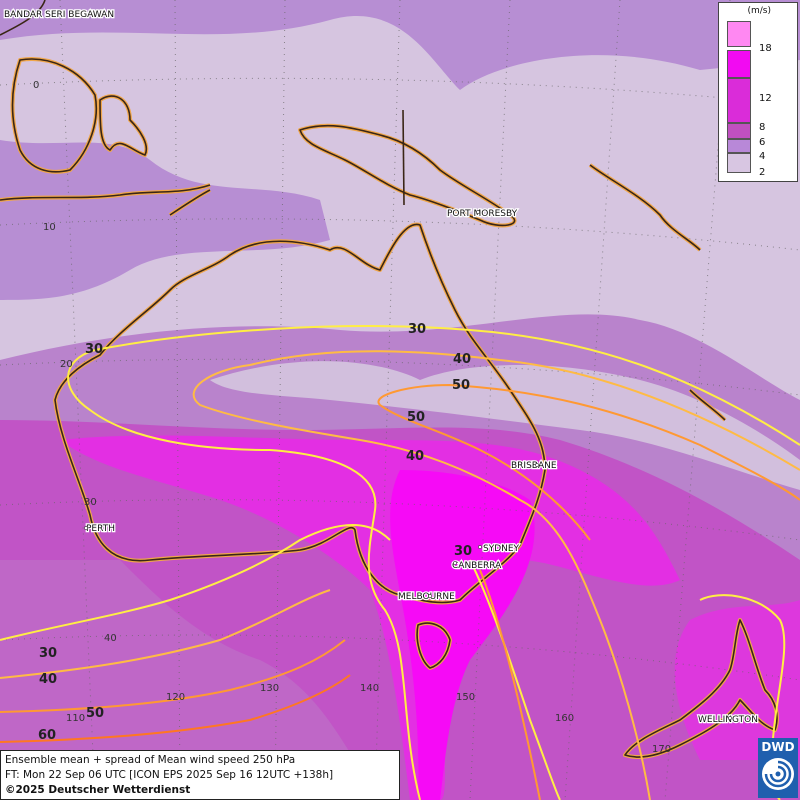  What do you see at coordinates (100, 529) in the screenshot?
I see `city-label: PERTH` at bounding box center [100, 529].